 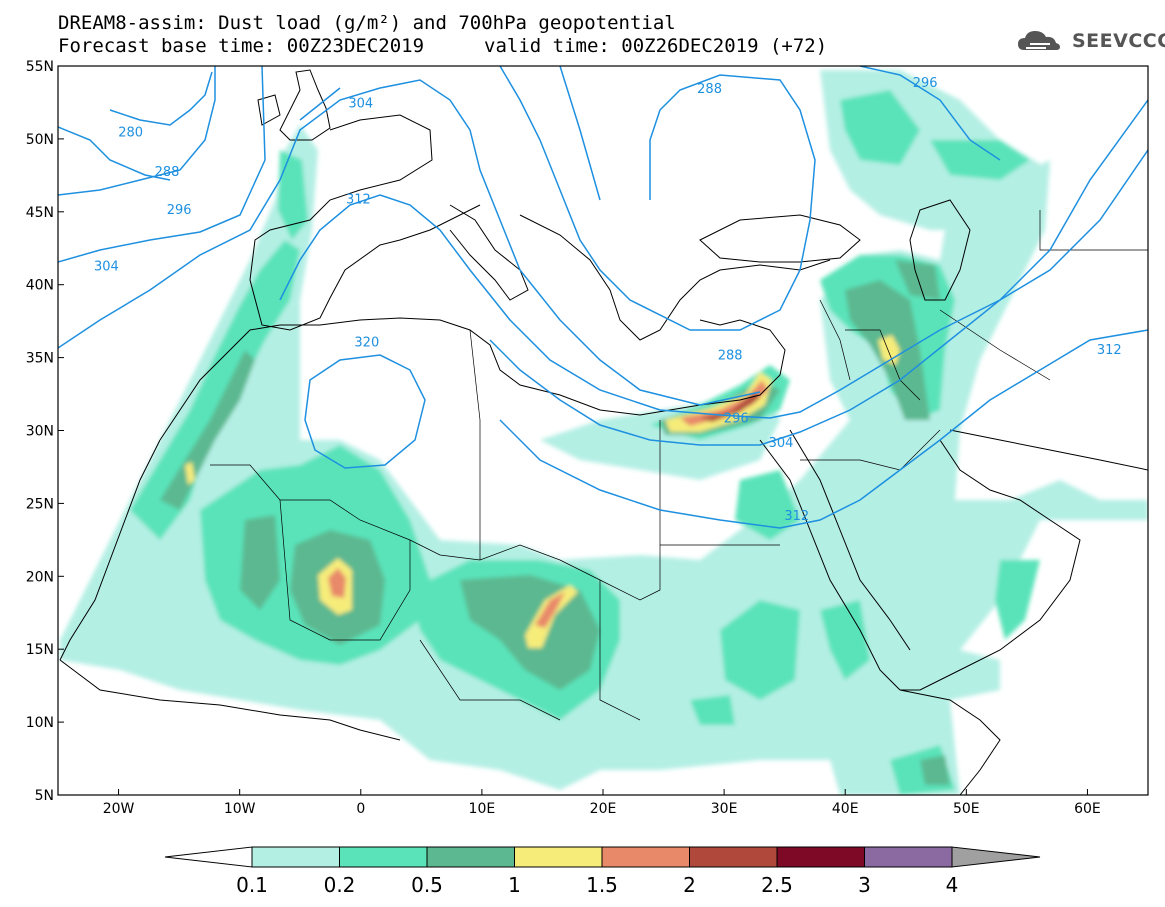 What do you see at coordinates (252, 885) in the screenshot?
I see `colorbar-label: 0.1` at bounding box center [252, 885].